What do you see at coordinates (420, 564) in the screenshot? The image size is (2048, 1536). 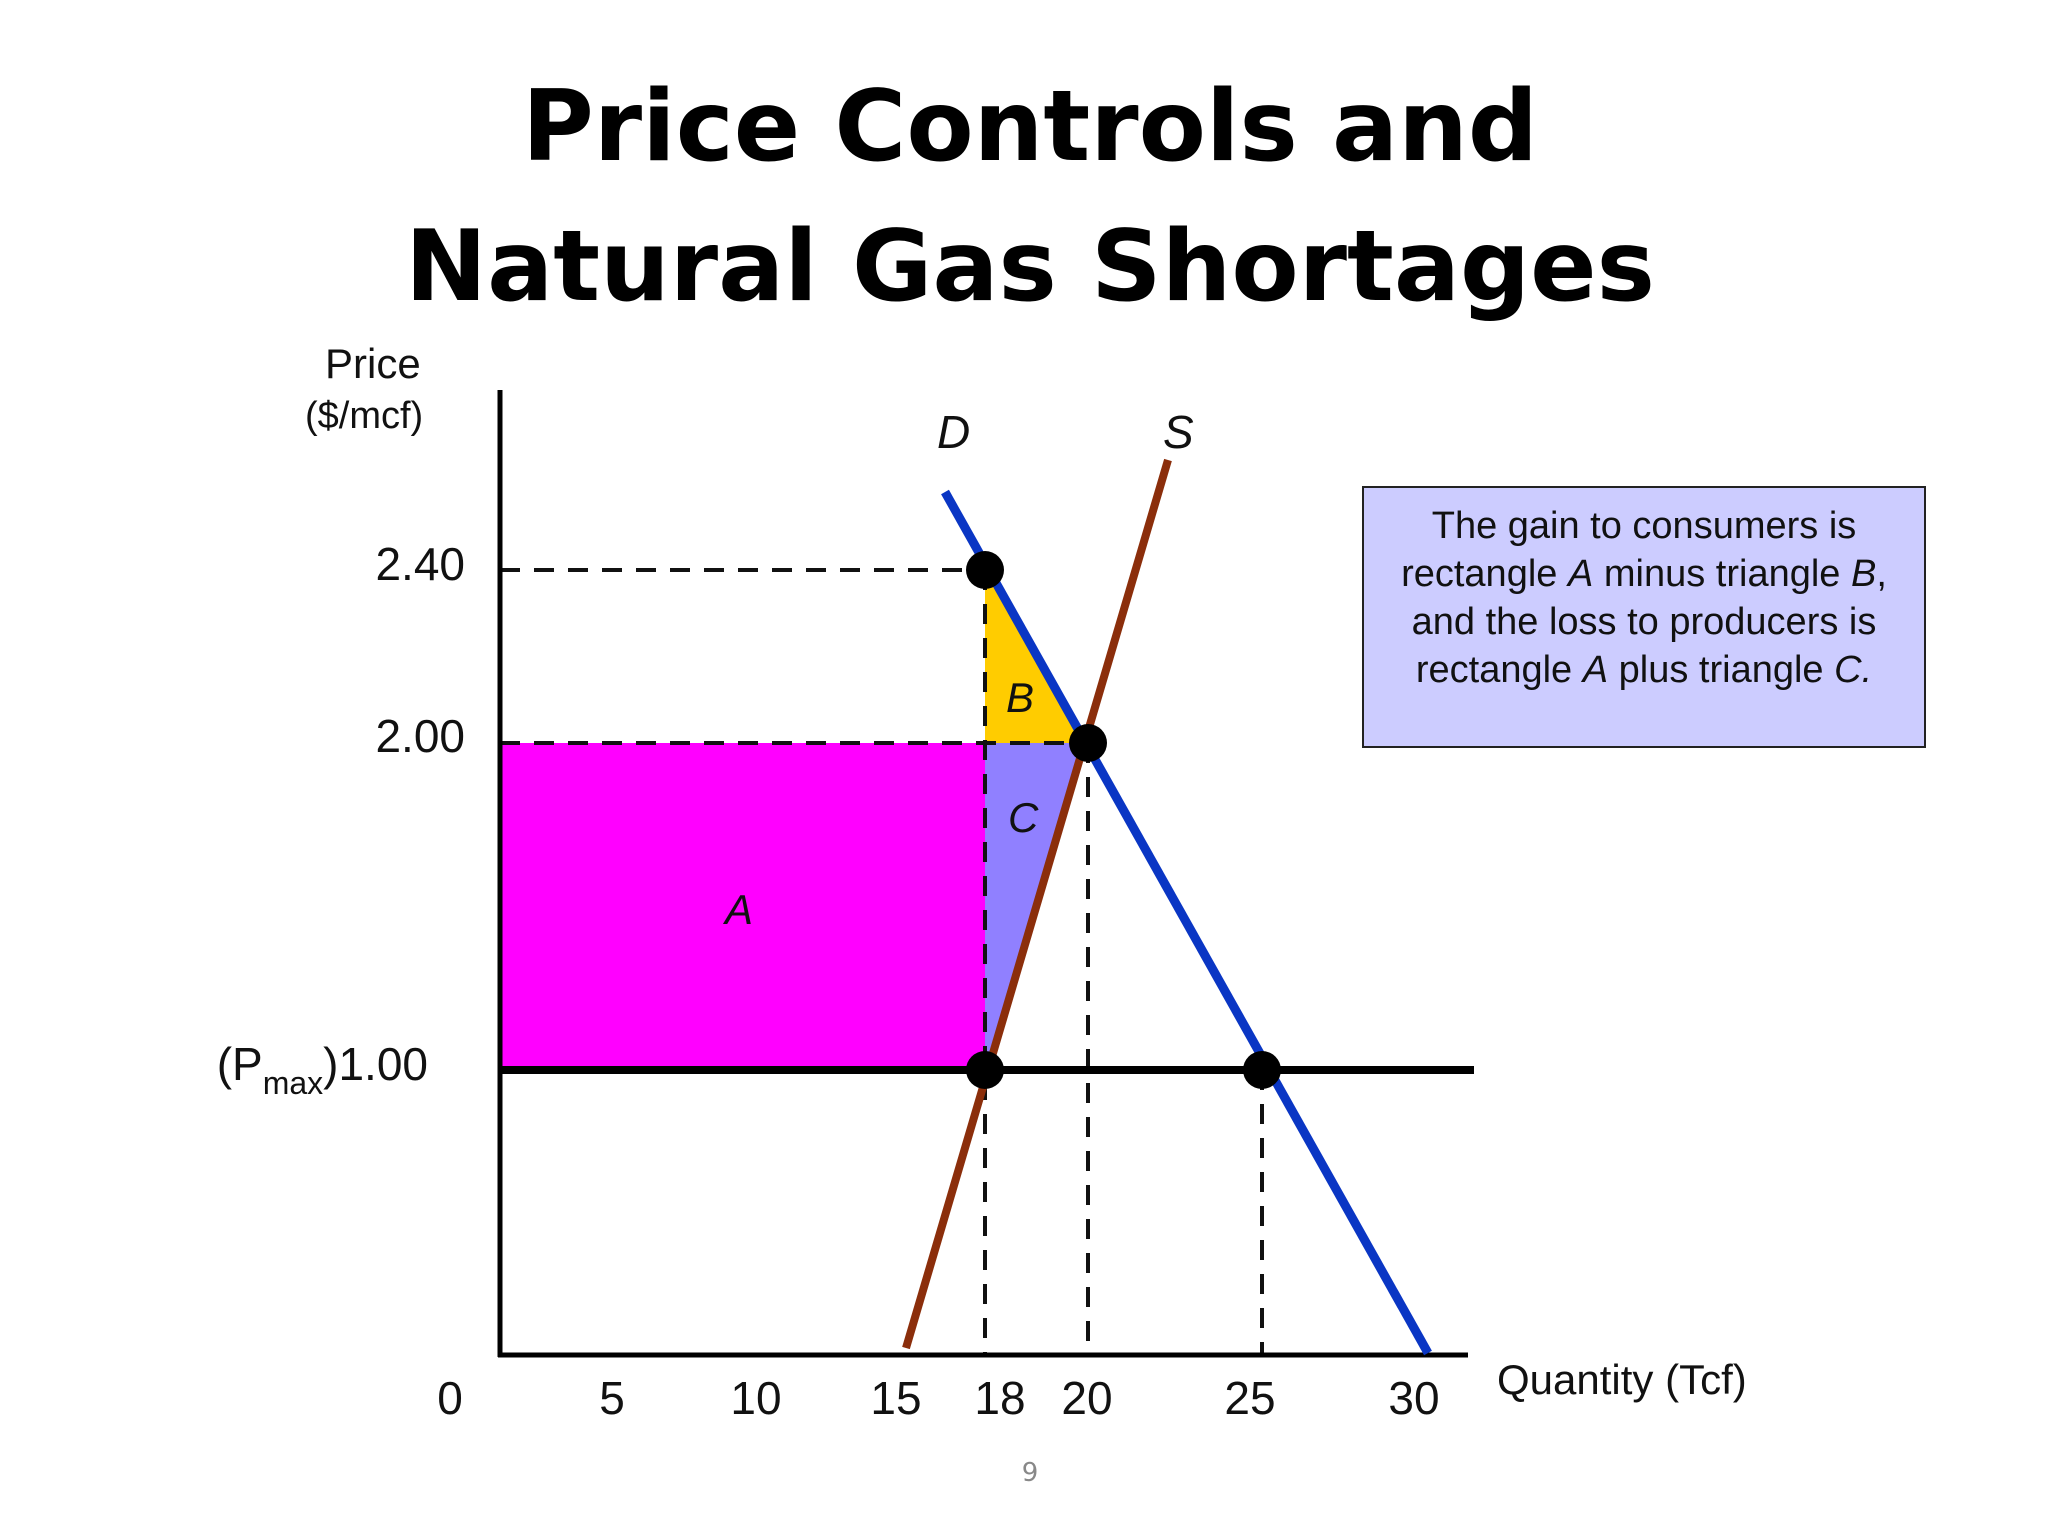 I see `y-tick-240: 2.40` at bounding box center [420, 564].